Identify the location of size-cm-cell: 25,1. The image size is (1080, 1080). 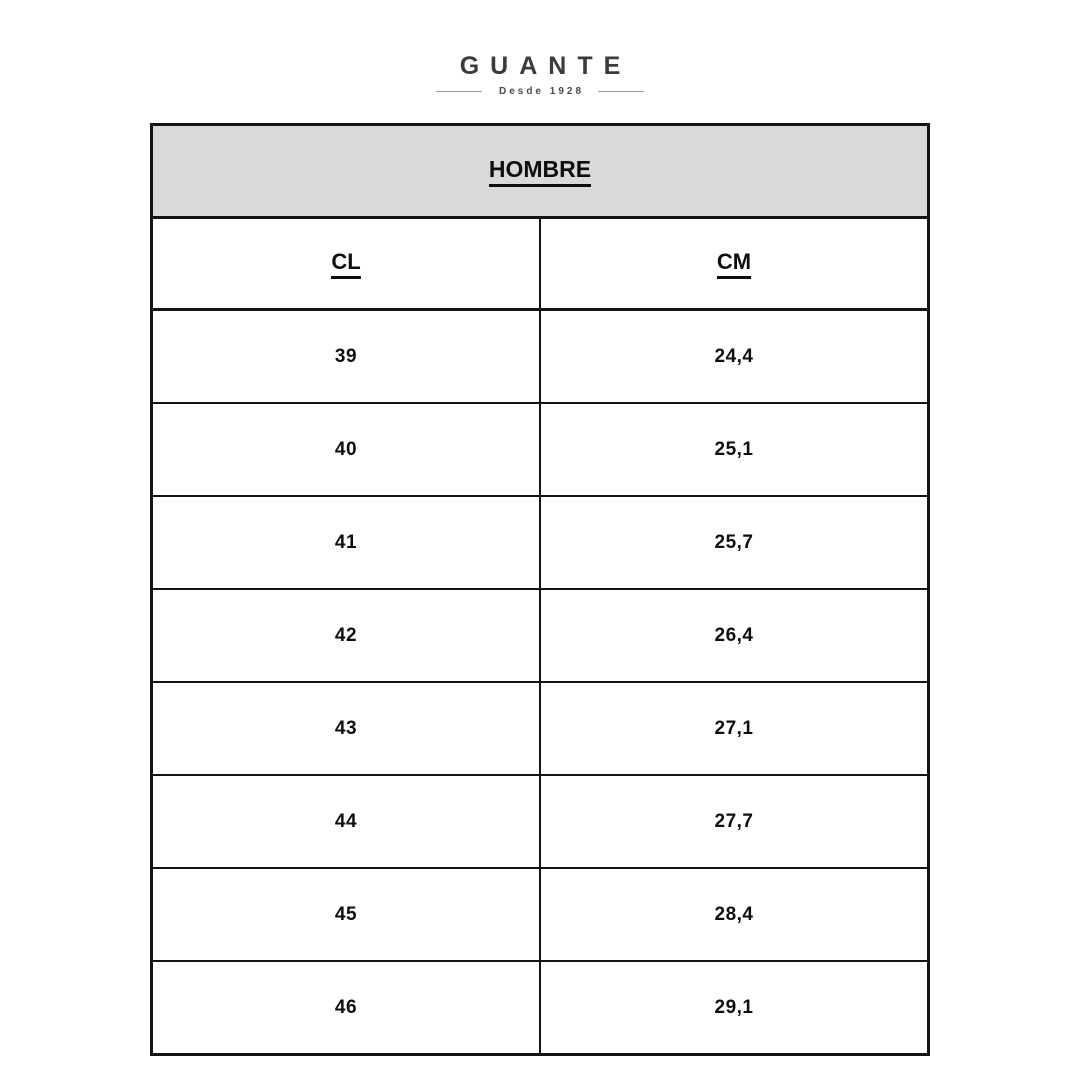
(734, 449).